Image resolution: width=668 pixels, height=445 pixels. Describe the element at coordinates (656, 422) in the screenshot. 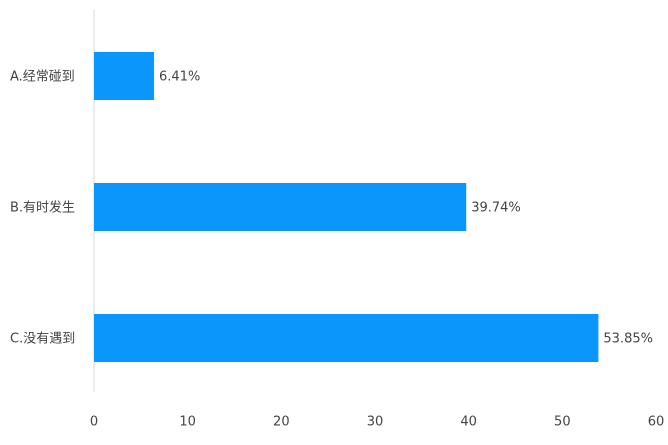

I see `x-tick-label: 60` at that location.